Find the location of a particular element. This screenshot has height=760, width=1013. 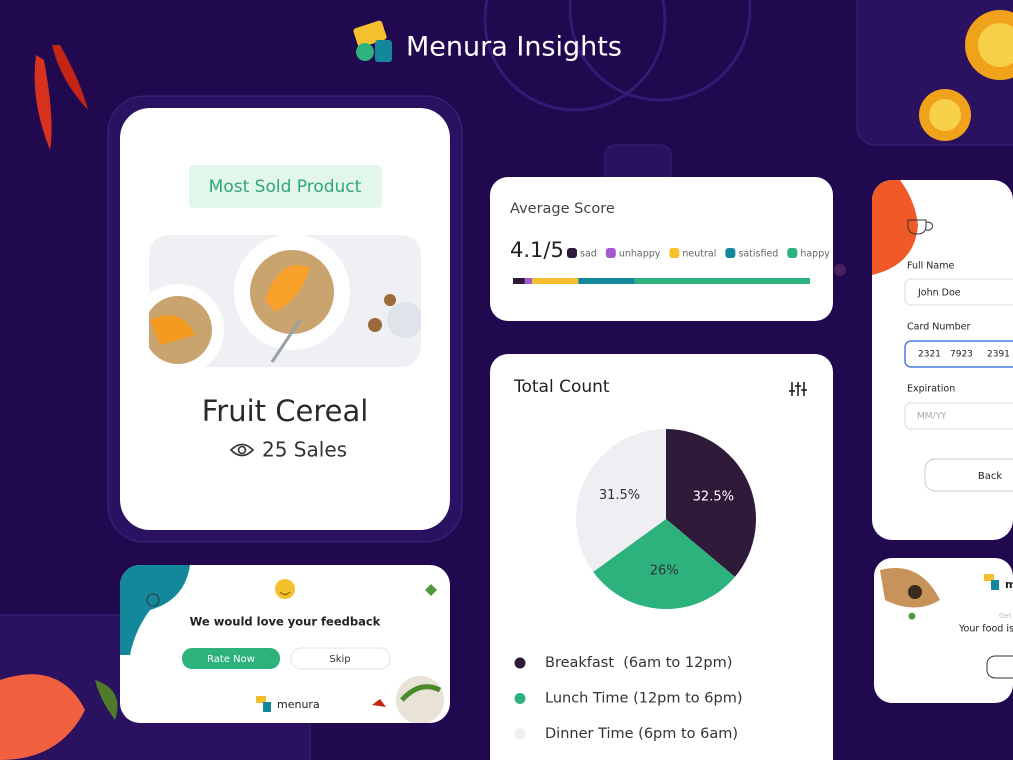

smiley is located at coordinates (285, 589).